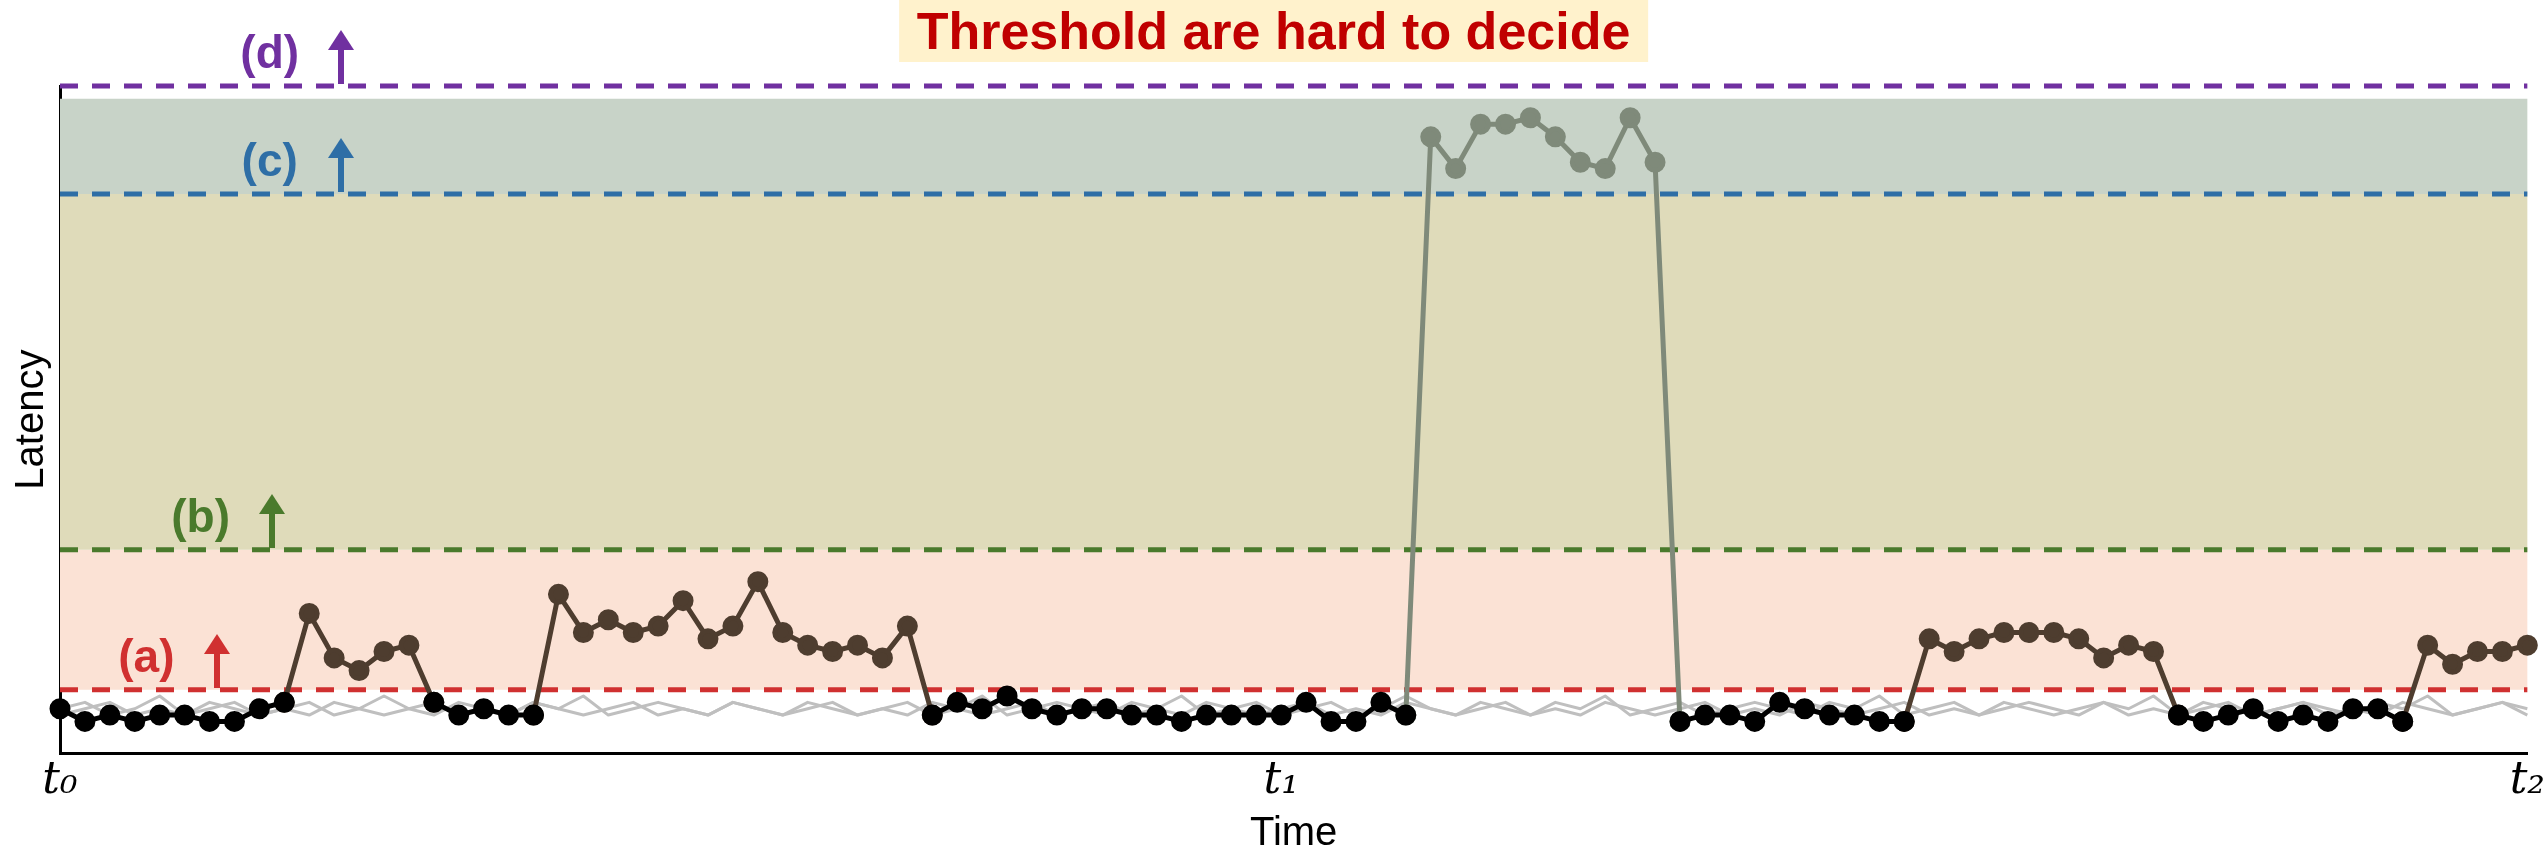 This screenshot has width=2547, height=858. Describe the element at coordinates (270, 52) in the screenshot. I see `ref-line-label: (d)` at that location.